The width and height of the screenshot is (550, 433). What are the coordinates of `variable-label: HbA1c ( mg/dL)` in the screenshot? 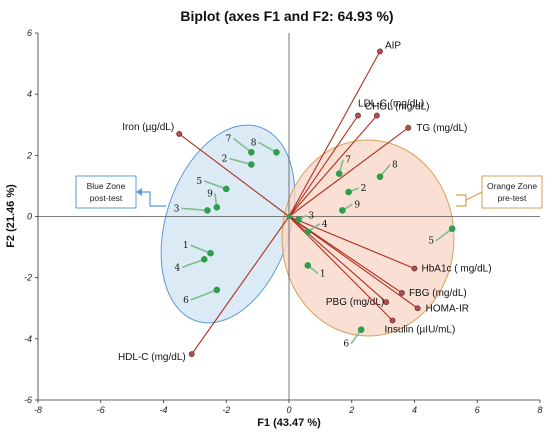 It's located at (457, 268).